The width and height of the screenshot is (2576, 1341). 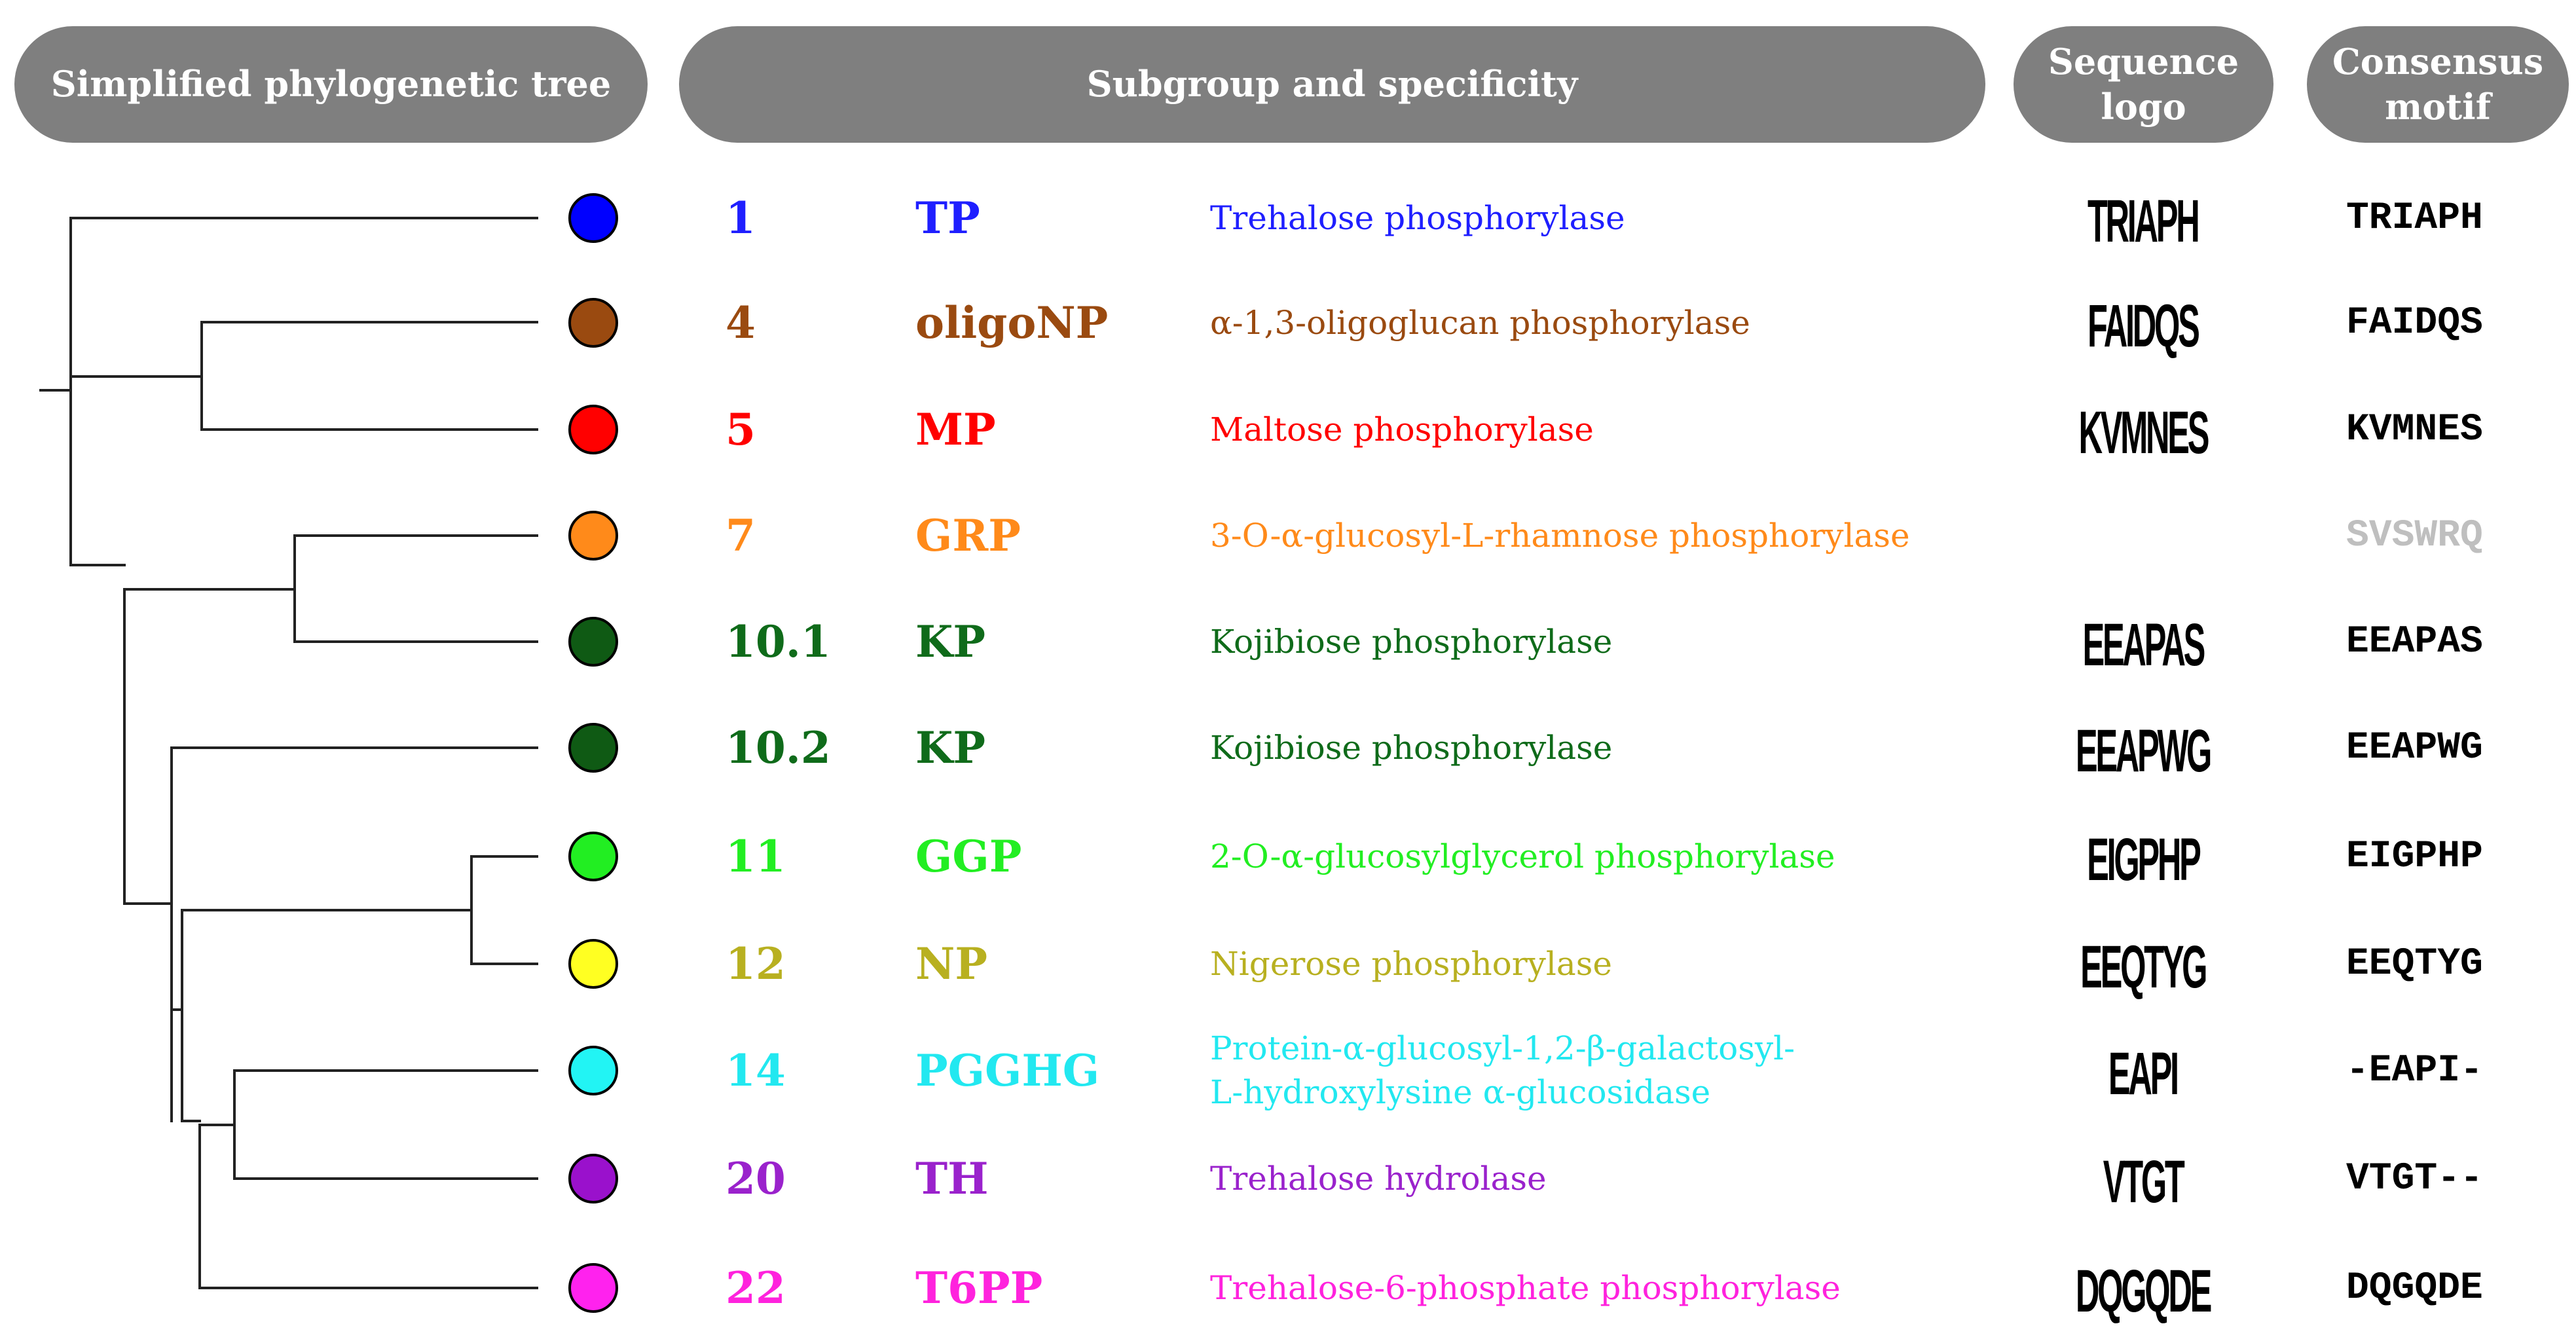 I want to click on consensus-motif: EIGPHP, so click(x=2414, y=856).